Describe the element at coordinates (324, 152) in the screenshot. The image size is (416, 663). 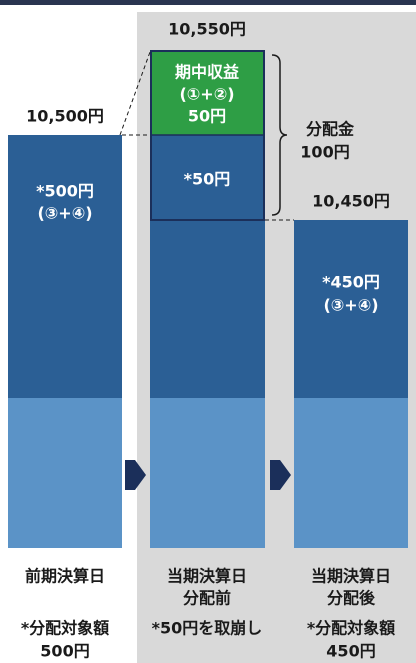
I see `distribution-label: 100円` at that location.